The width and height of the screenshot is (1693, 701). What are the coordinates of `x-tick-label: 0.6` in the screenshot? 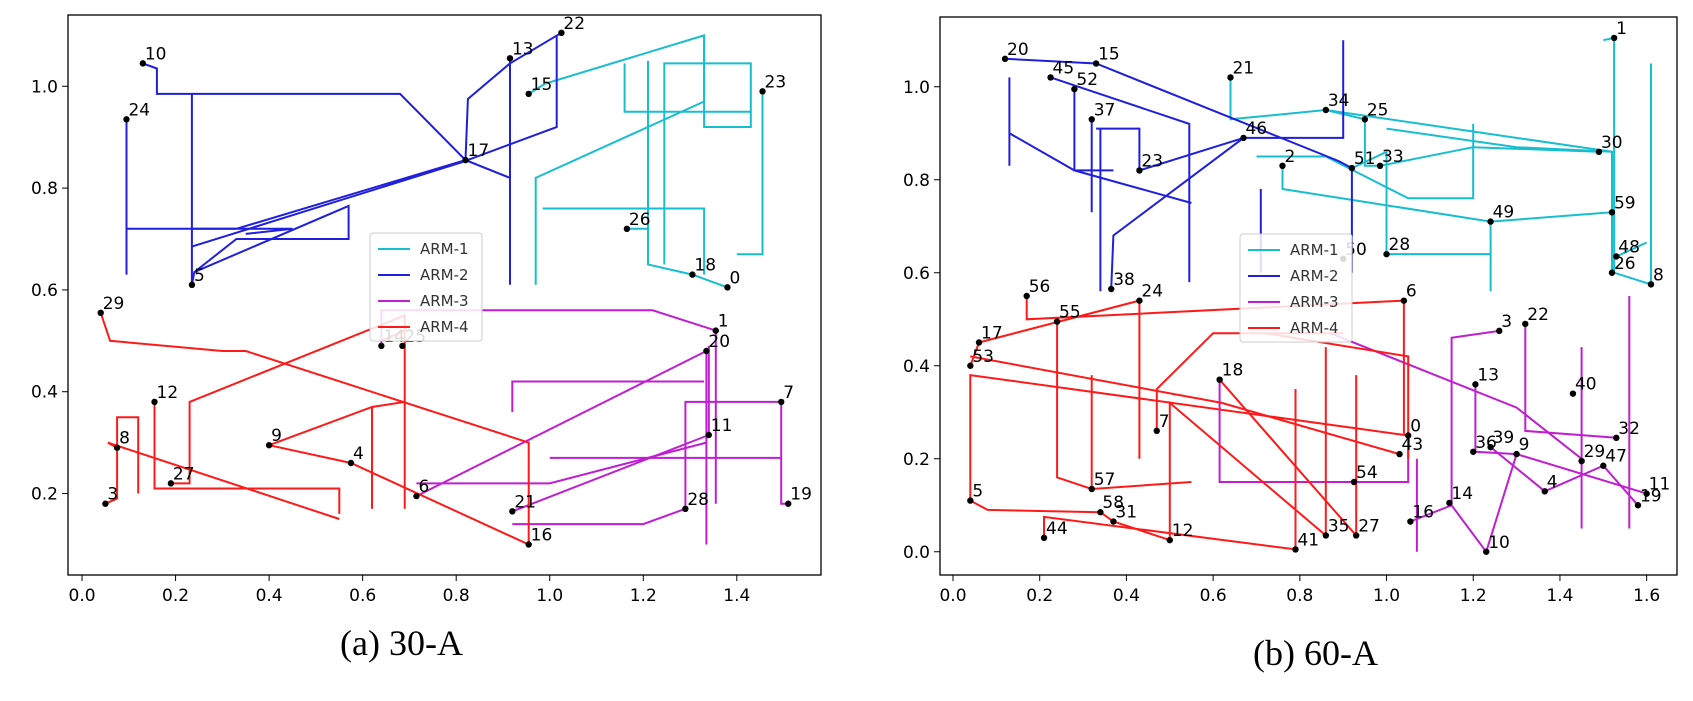 It's located at (362, 596).